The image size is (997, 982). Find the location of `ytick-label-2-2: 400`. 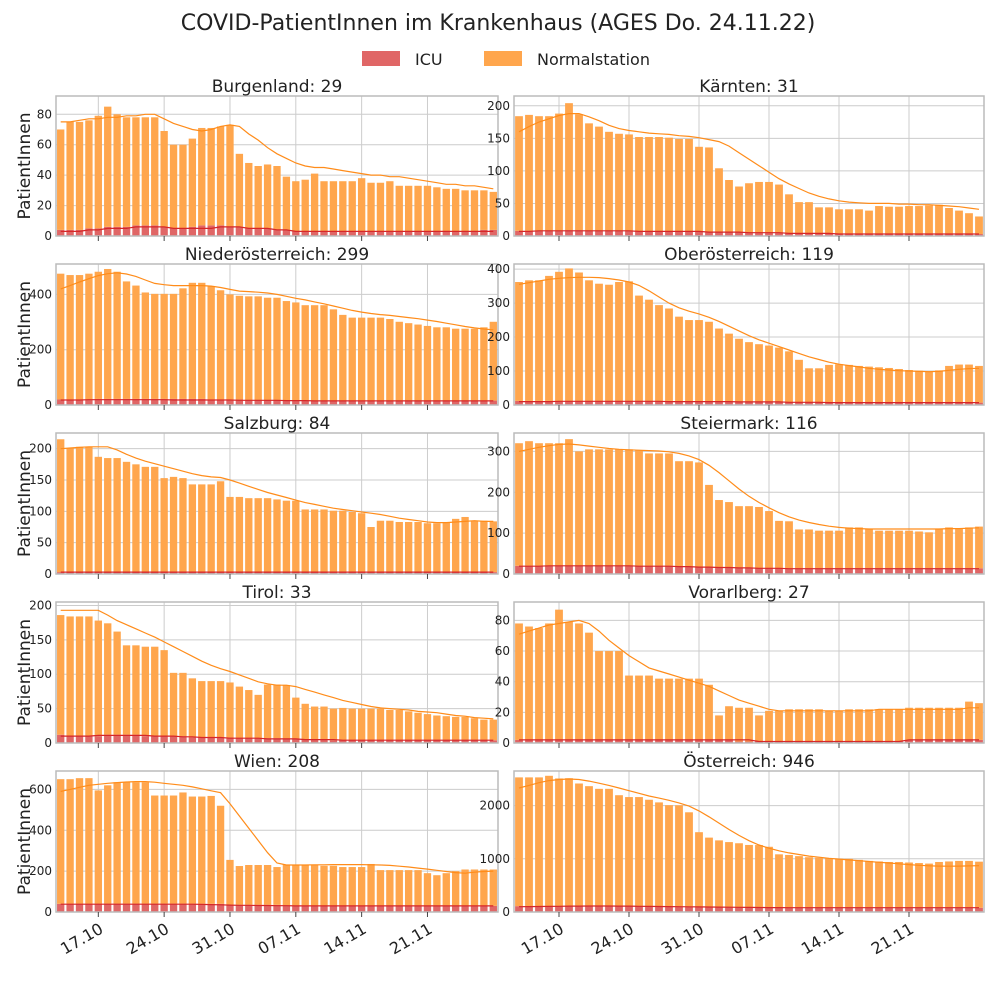

ytick-label-2-2: 400 is located at coordinates (40, 294).